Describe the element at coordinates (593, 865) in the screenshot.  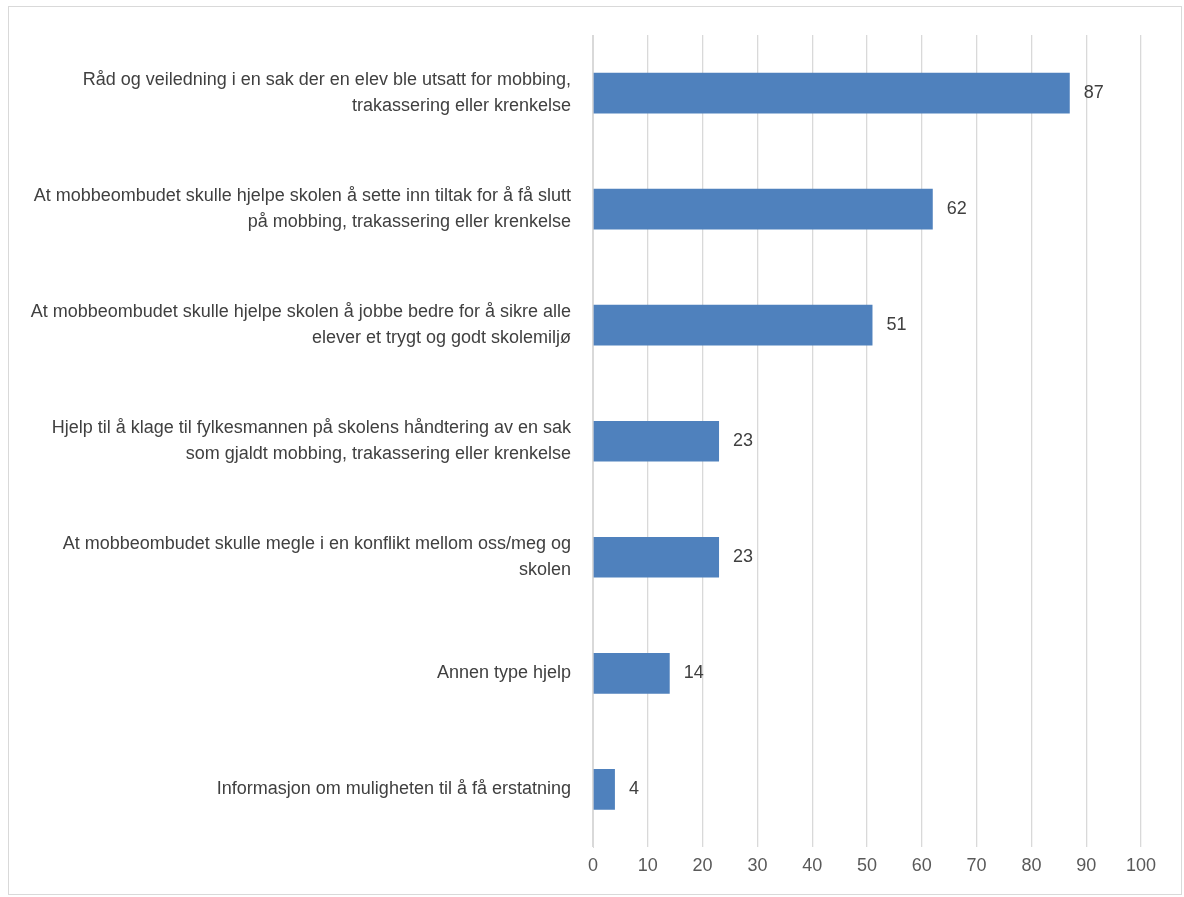
I see `x-tick-label: 0` at that location.